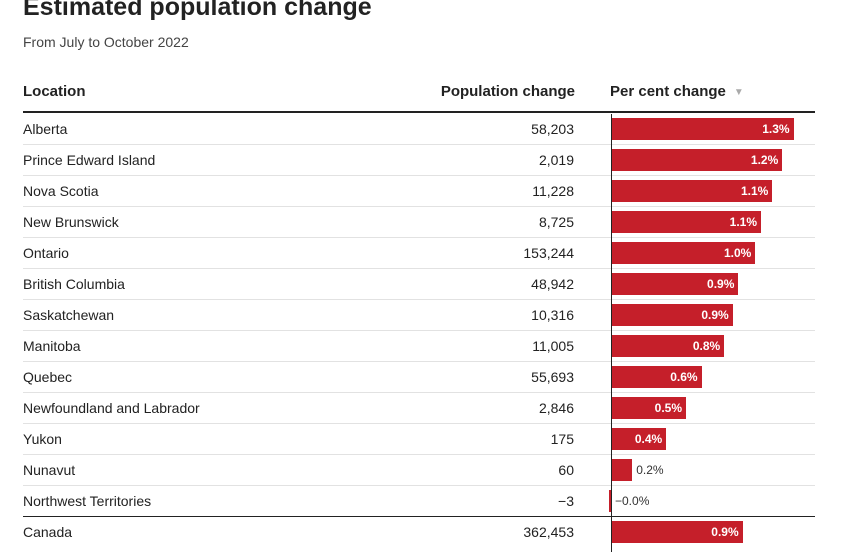 The height and width of the screenshot is (552, 842). What do you see at coordinates (553, 346) in the screenshot?
I see `population-change-cell: 11,005` at bounding box center [553, 346].